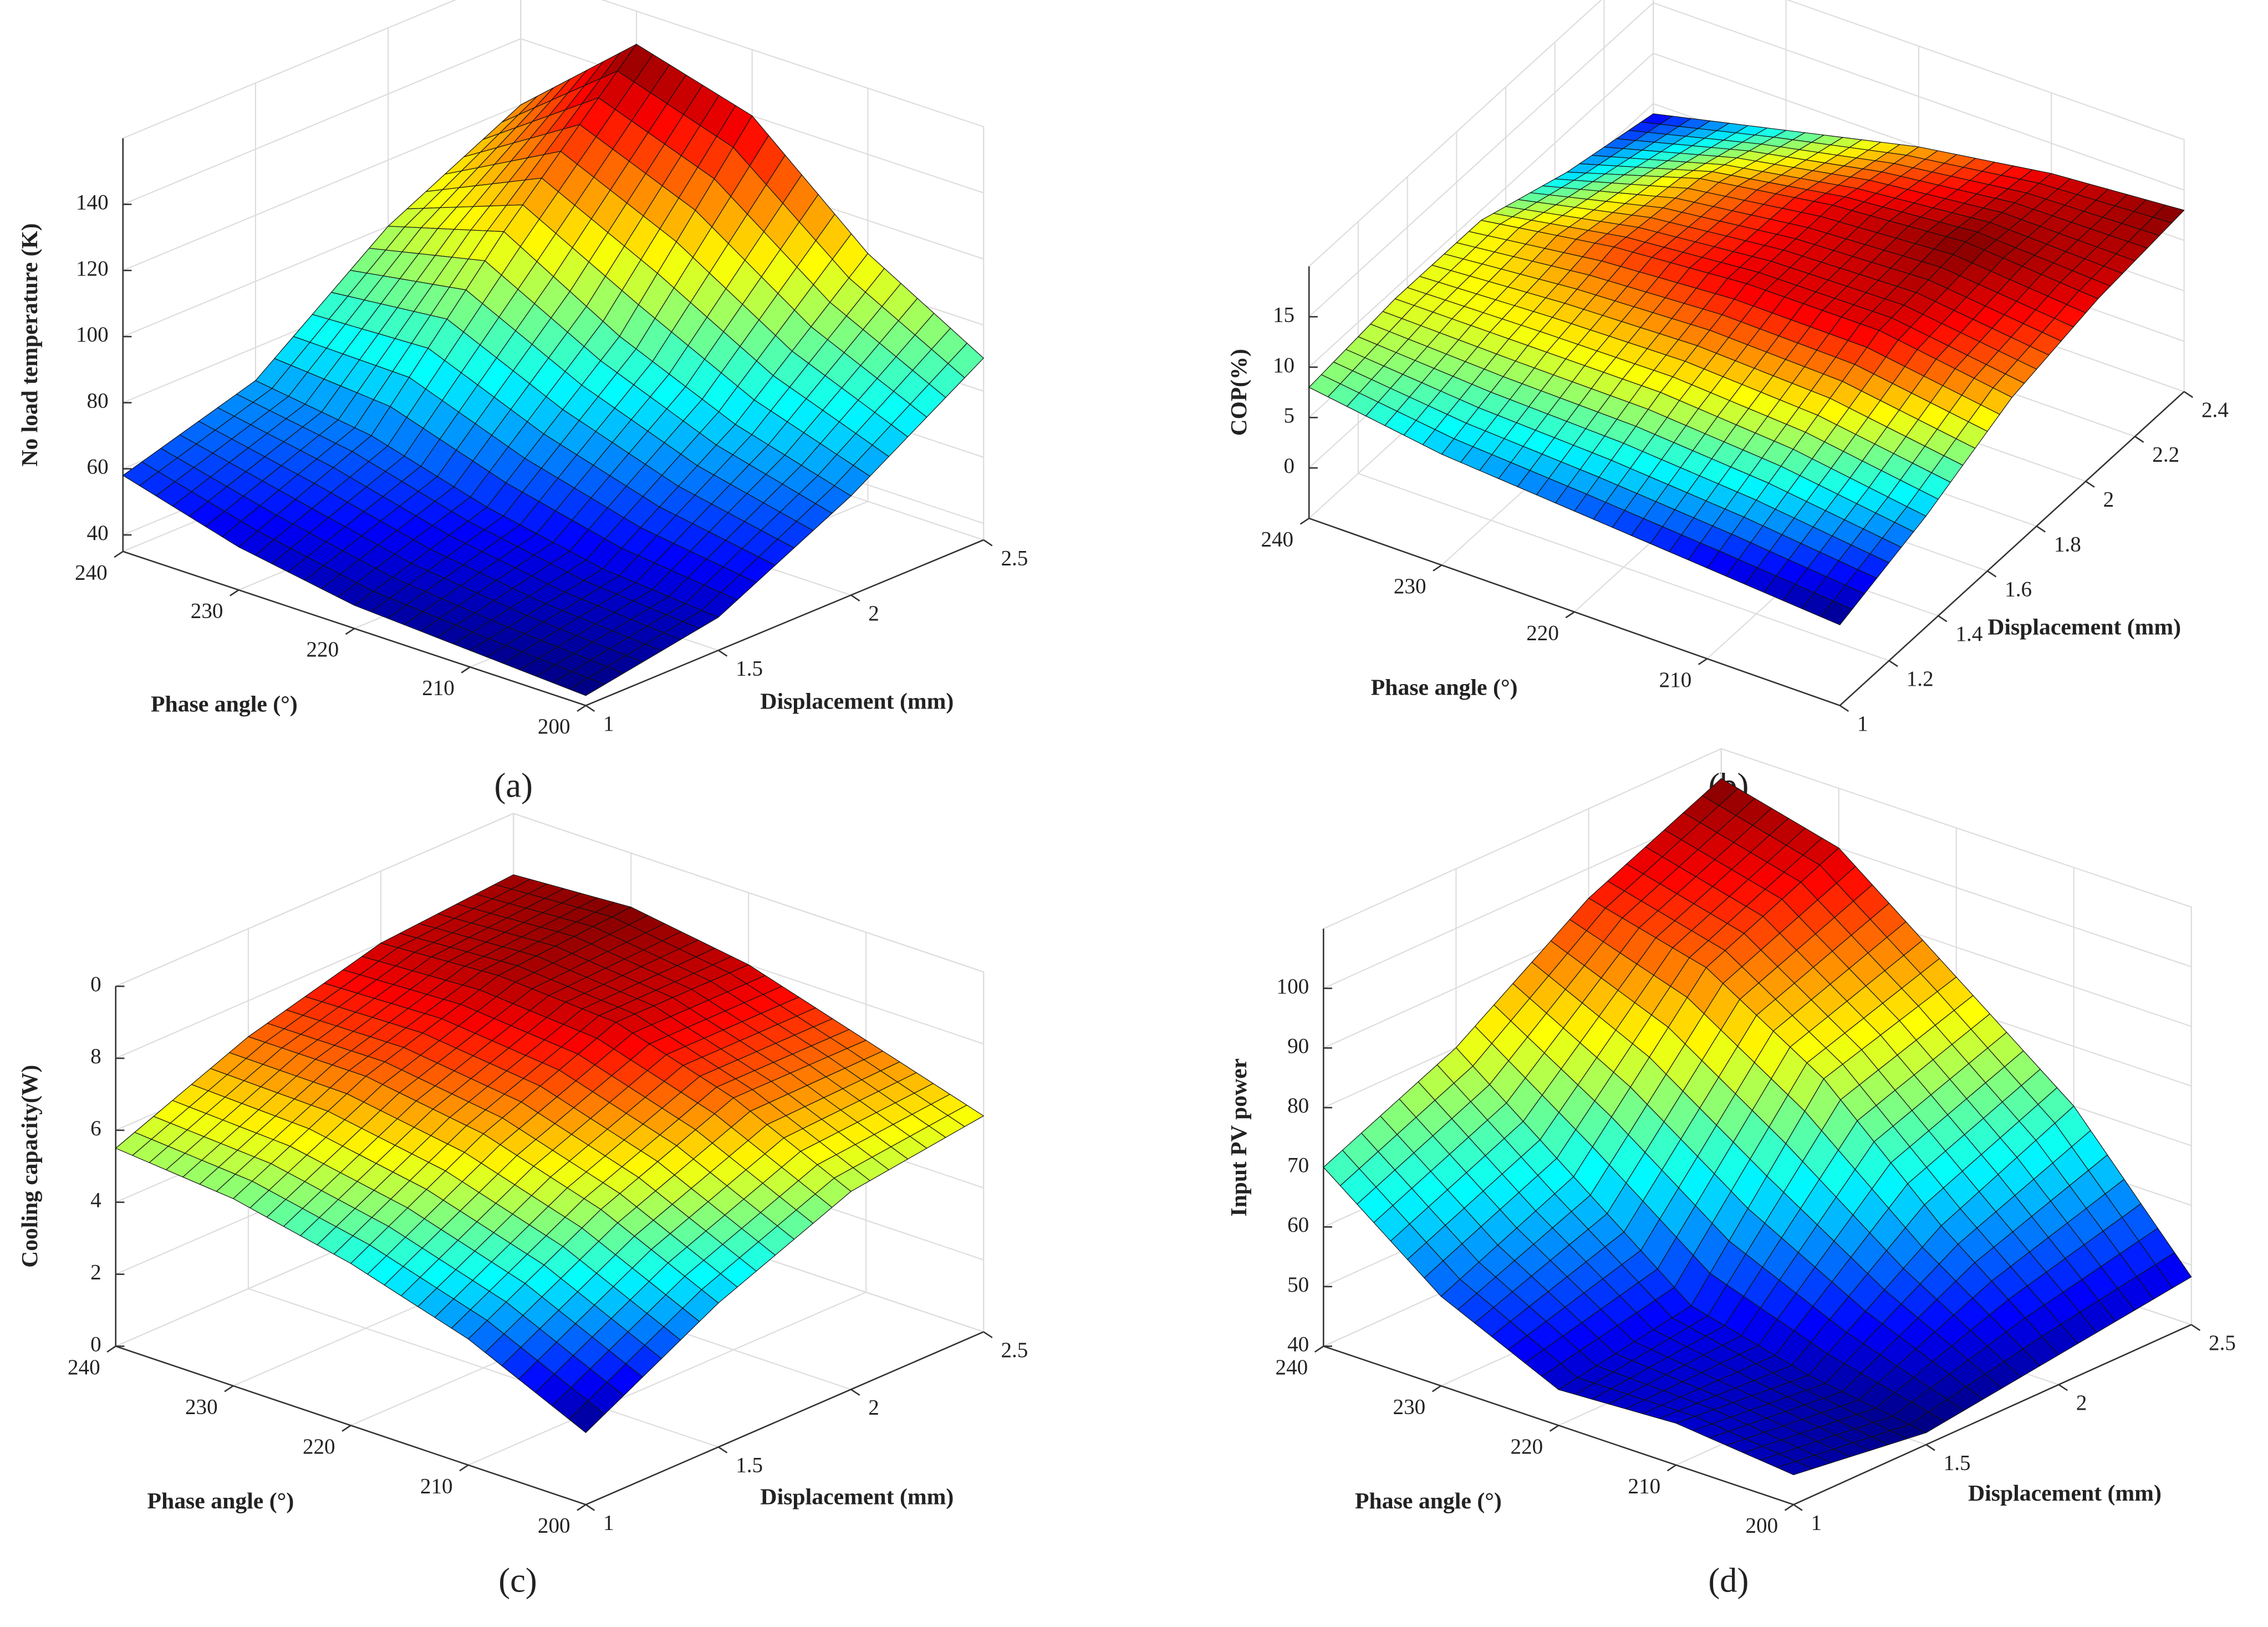  Describe the element at coordinates (30, 345) in the screenshot. I see `z-axis-title: No load temperature (K)` at that location.